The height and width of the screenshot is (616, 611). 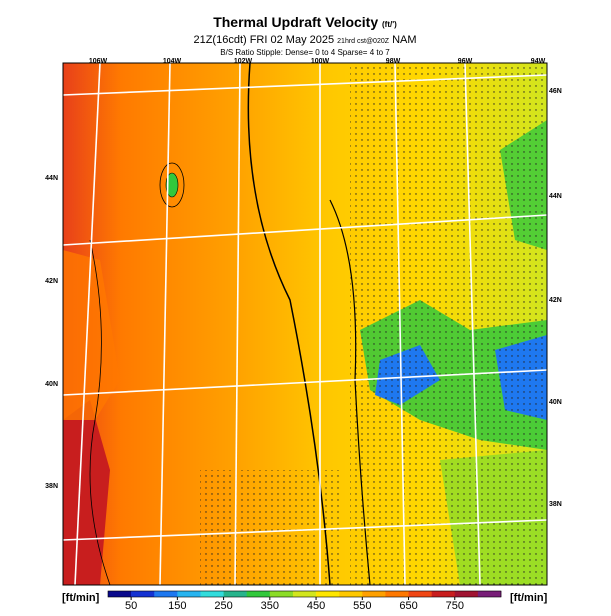 I want to click on colorbar-tick-label: 650, so click(x=408, y=605).